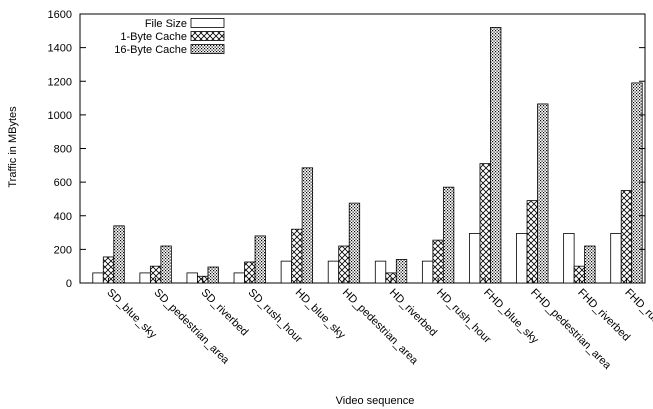  I want to click on x-category-label: FHD_pedestrian_area, so click(571, 330).